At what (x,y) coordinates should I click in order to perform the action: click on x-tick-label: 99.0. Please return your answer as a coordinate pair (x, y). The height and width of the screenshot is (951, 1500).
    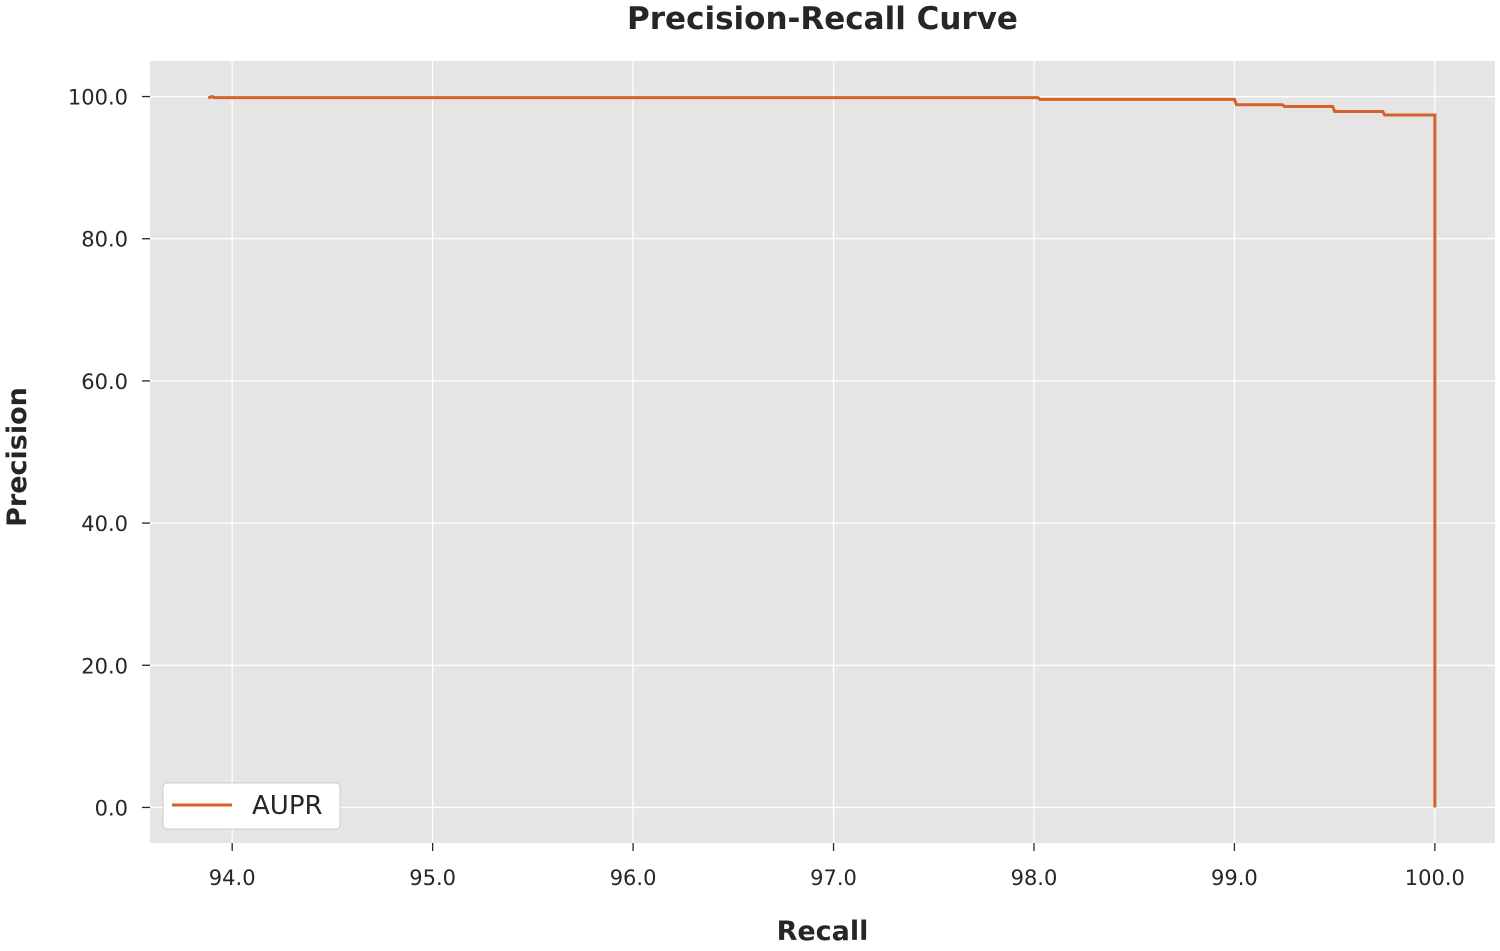
    Looking at the image, I should click on (1234, 878).